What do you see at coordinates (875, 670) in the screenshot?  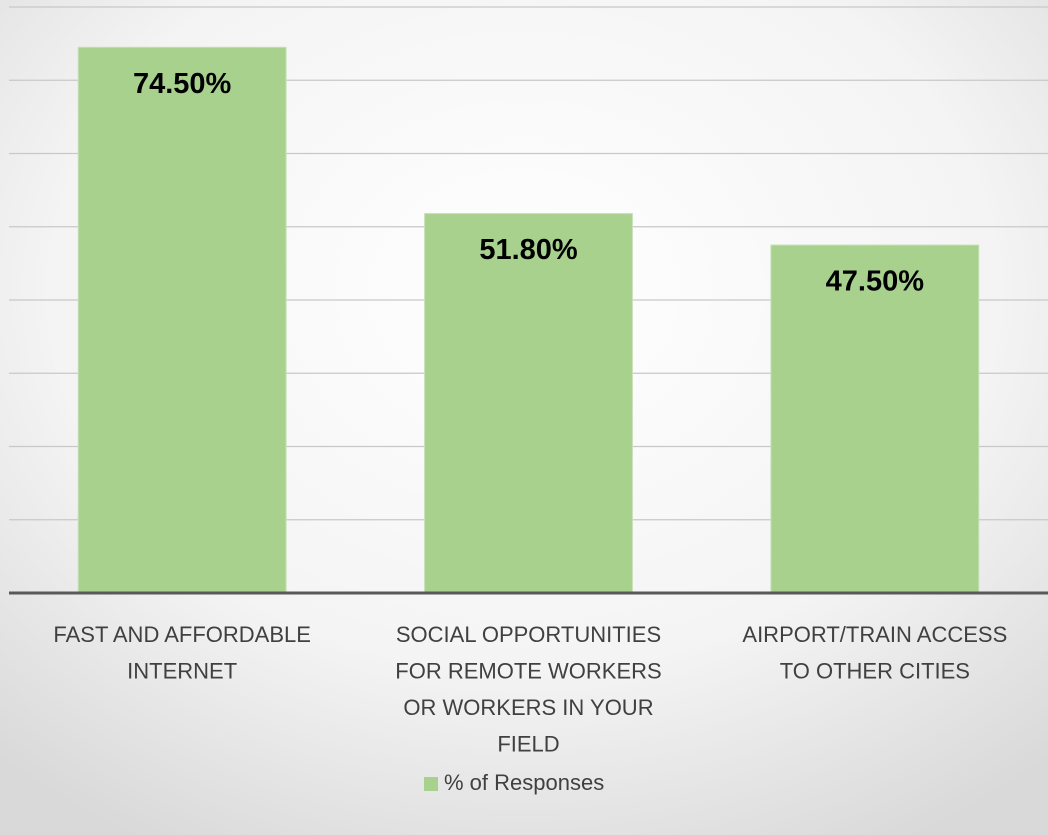 I see `x-tick-label-line: TO OTHER CITIES` at bounding box center [875, 670].